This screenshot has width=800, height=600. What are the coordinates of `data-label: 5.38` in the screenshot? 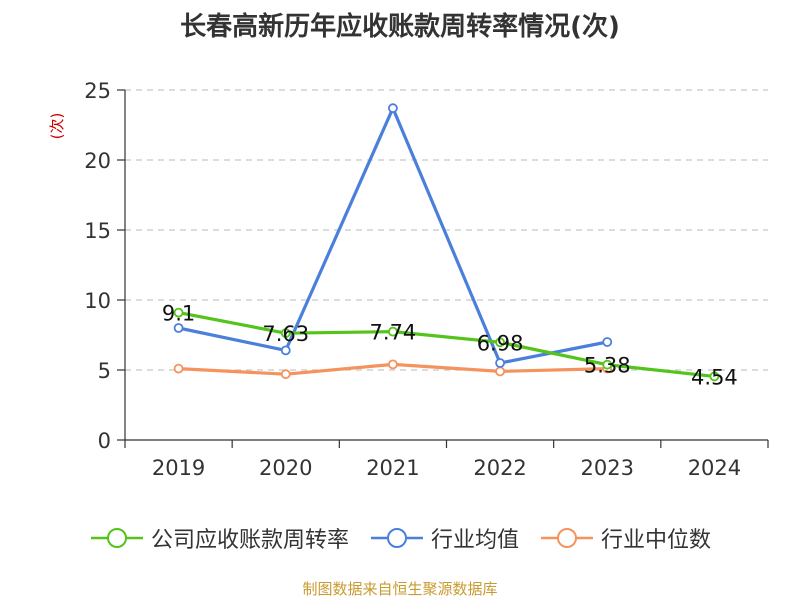 It's located at (607, 366).